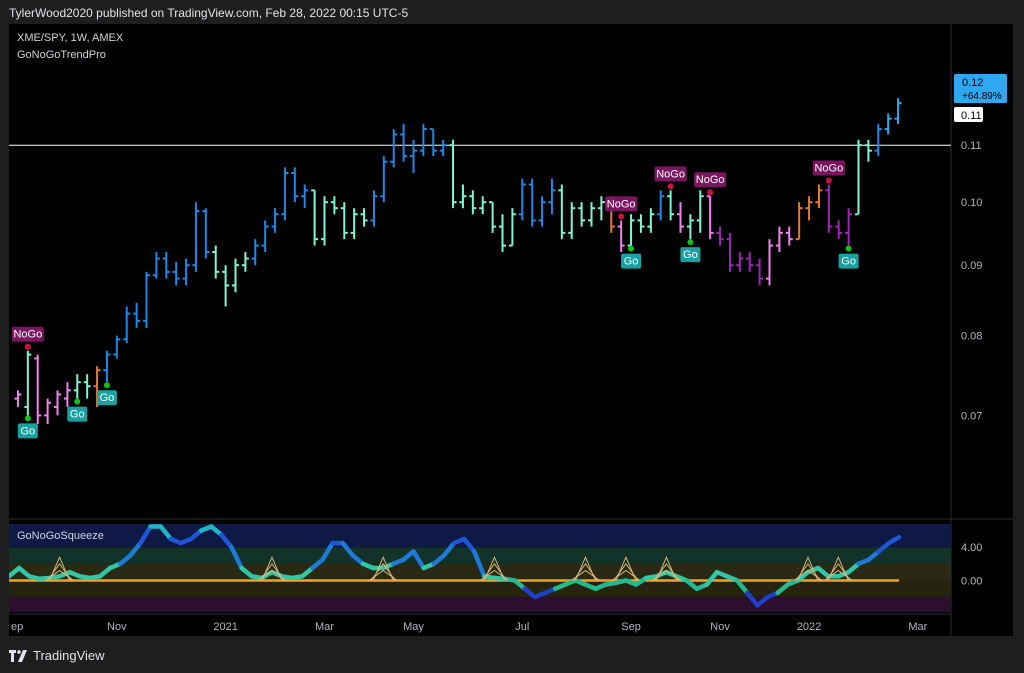 This screenshot has height=673, width=1024. What do you see at coordinates (972, 83) in the screenshot?
I see `last-price-value: 0.12` at bounding box center [972, 83].